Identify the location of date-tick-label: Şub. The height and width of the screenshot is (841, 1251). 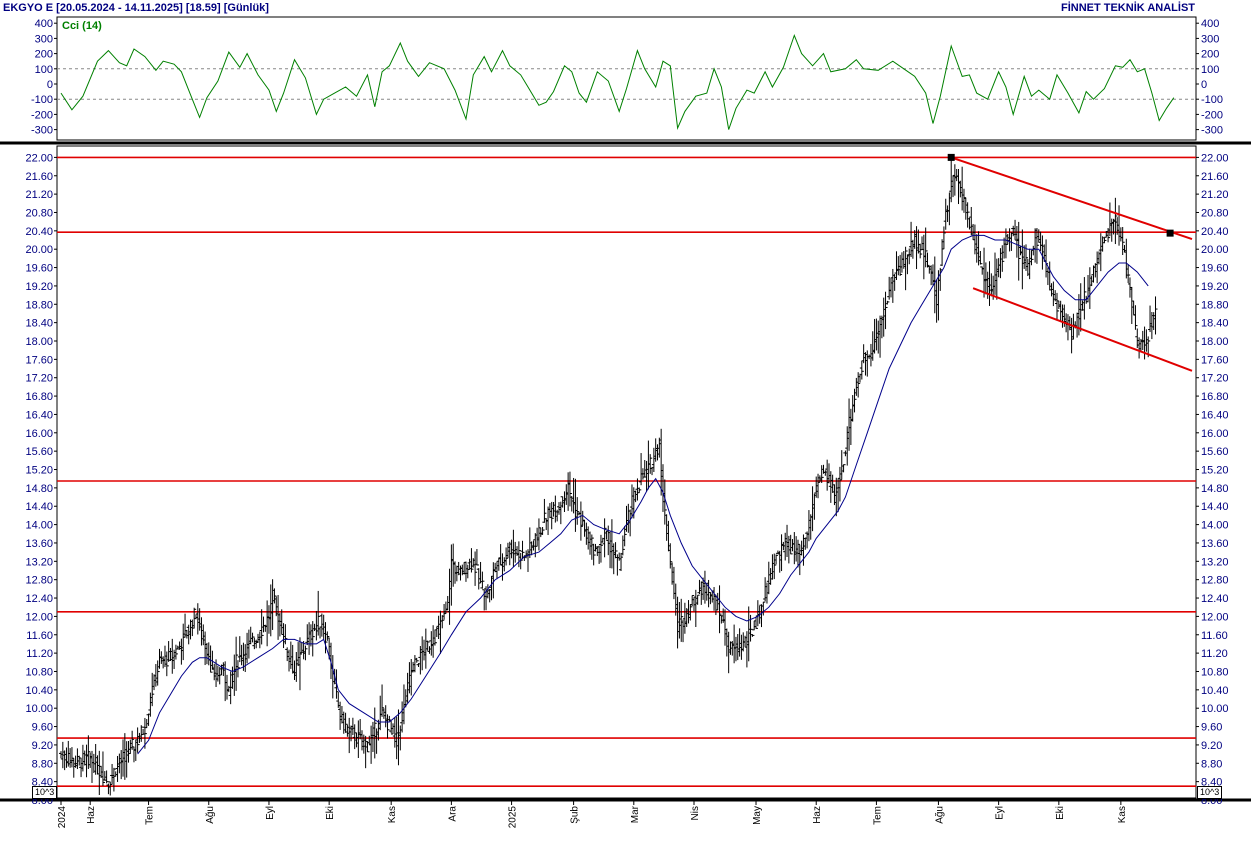
(575, 815).